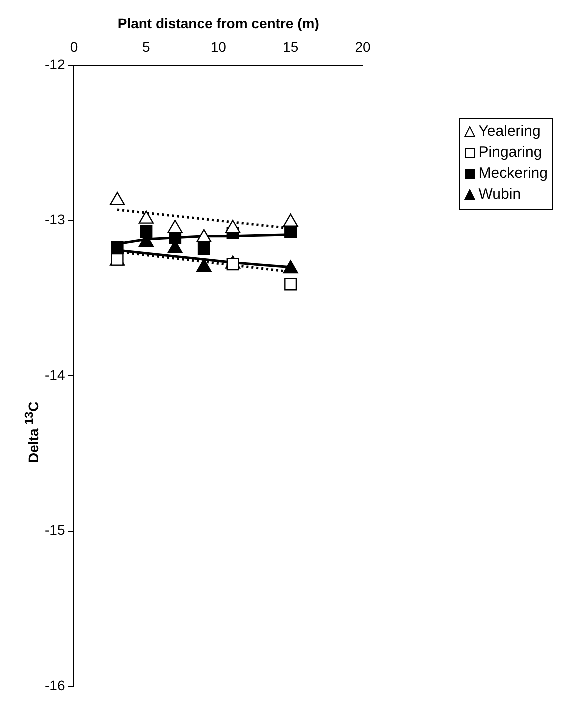 This screenshot has width=561, height=707. What do you see at coordinates (219, 23) in the screenshot?
I see `x-axis-title: Plant distance from centre (m)` at bounding box center [219, 23].